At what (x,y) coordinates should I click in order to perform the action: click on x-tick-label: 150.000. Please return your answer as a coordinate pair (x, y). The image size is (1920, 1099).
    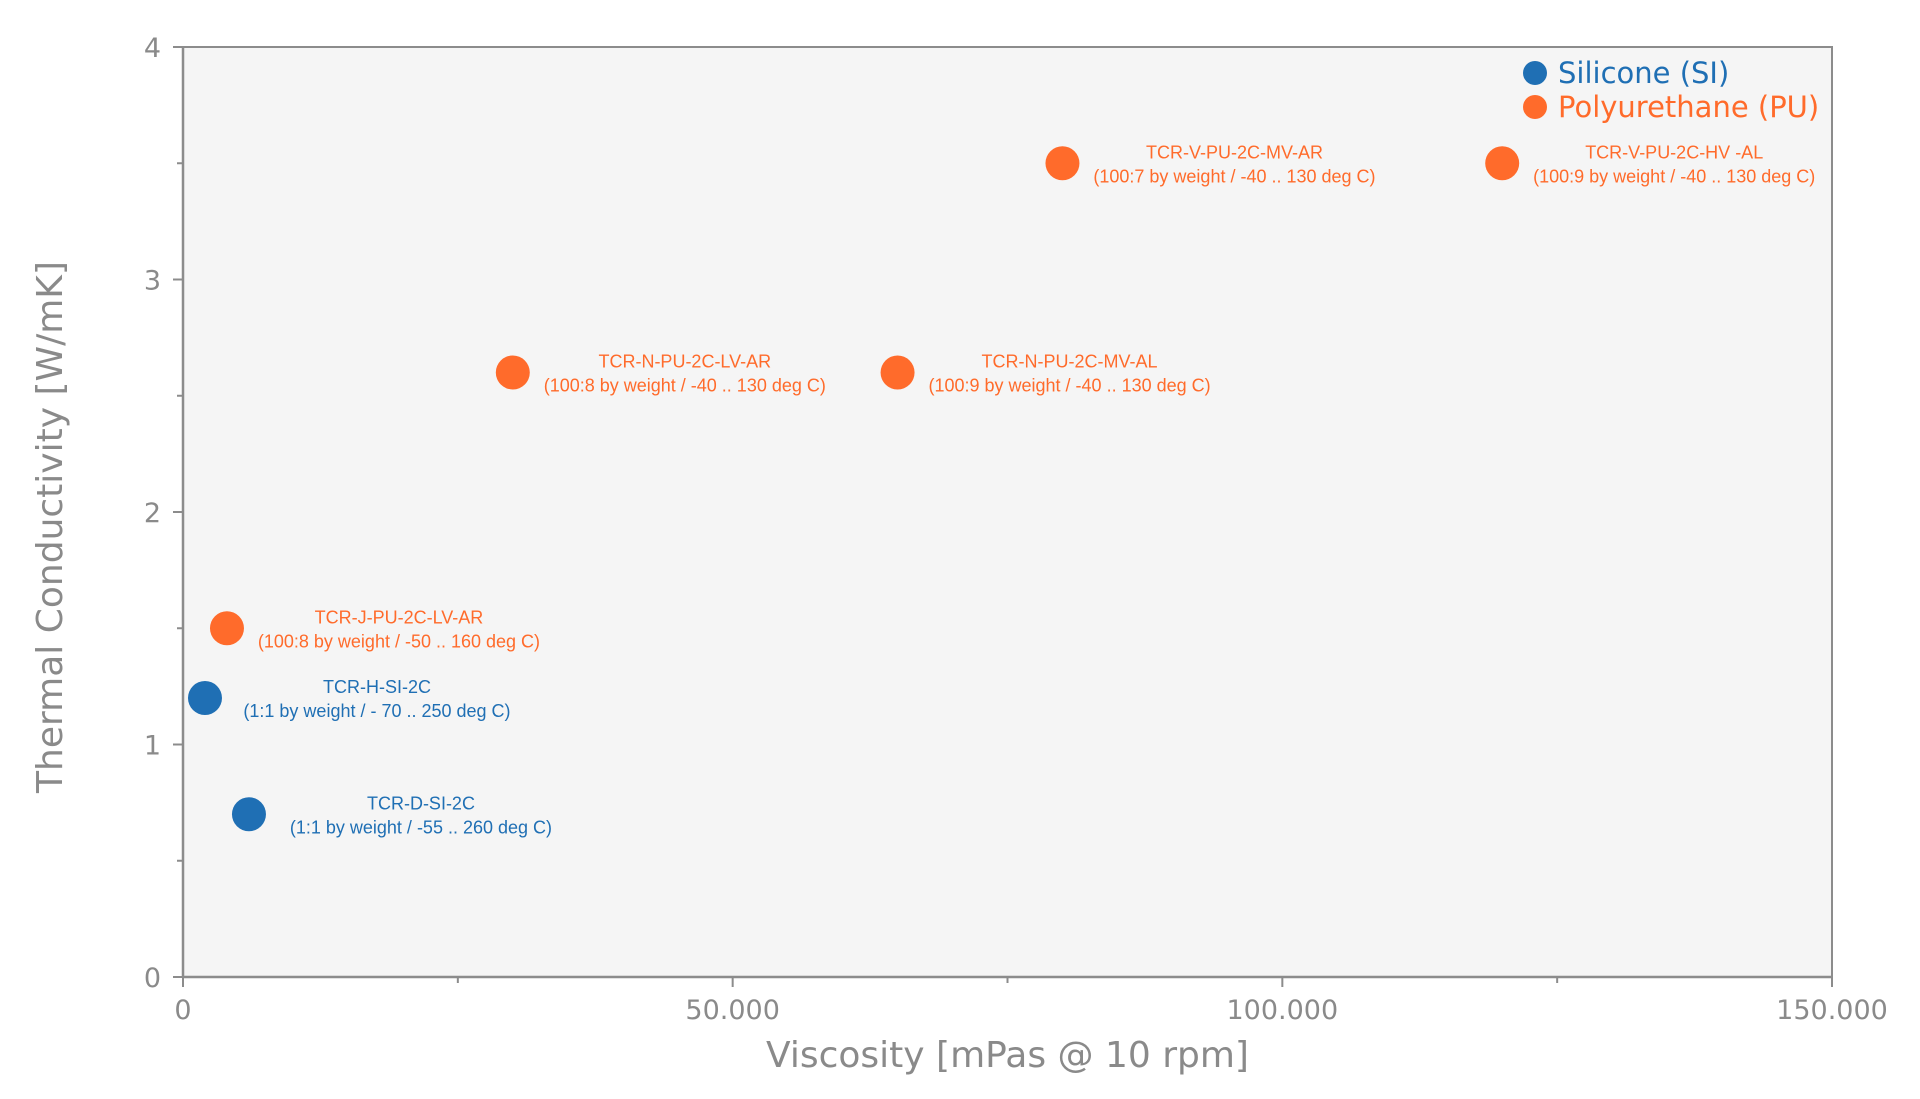
    Looking at the image, I should click on (1832, 1010).